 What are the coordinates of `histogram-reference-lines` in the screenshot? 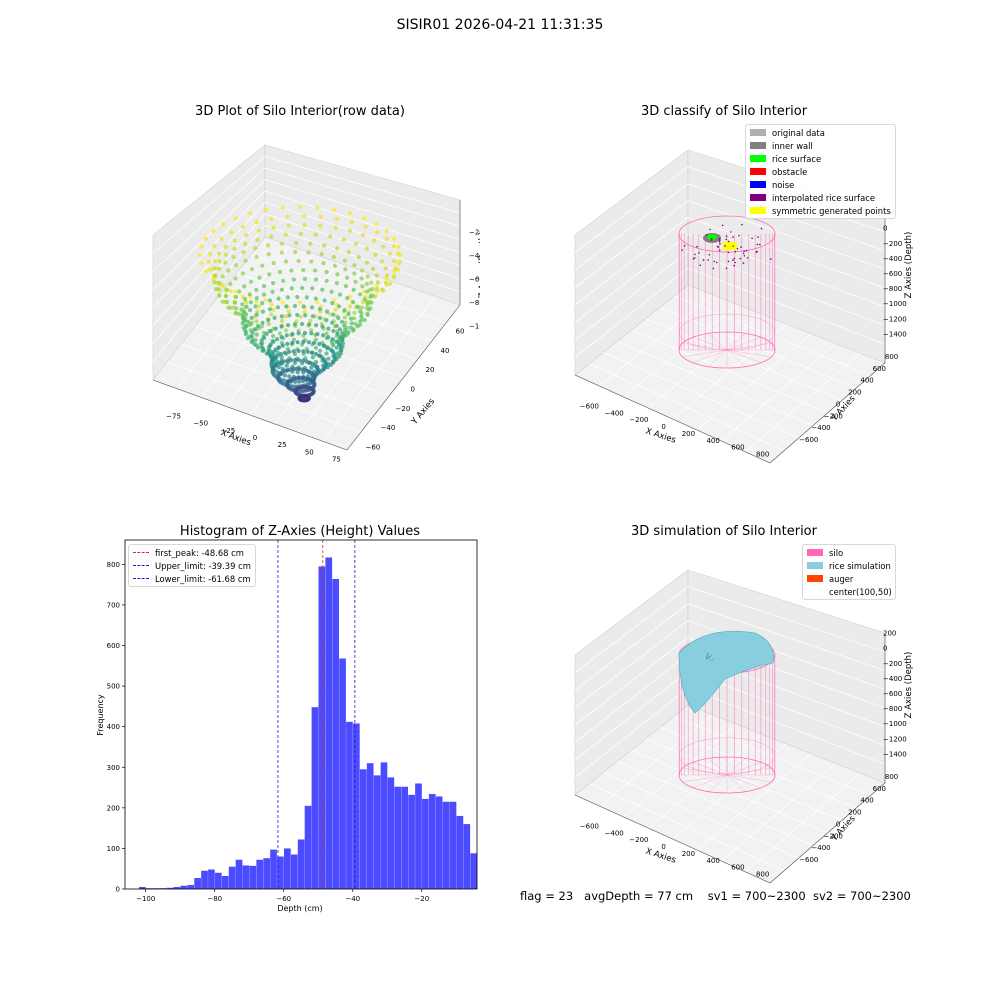 It's located at (316, 714).